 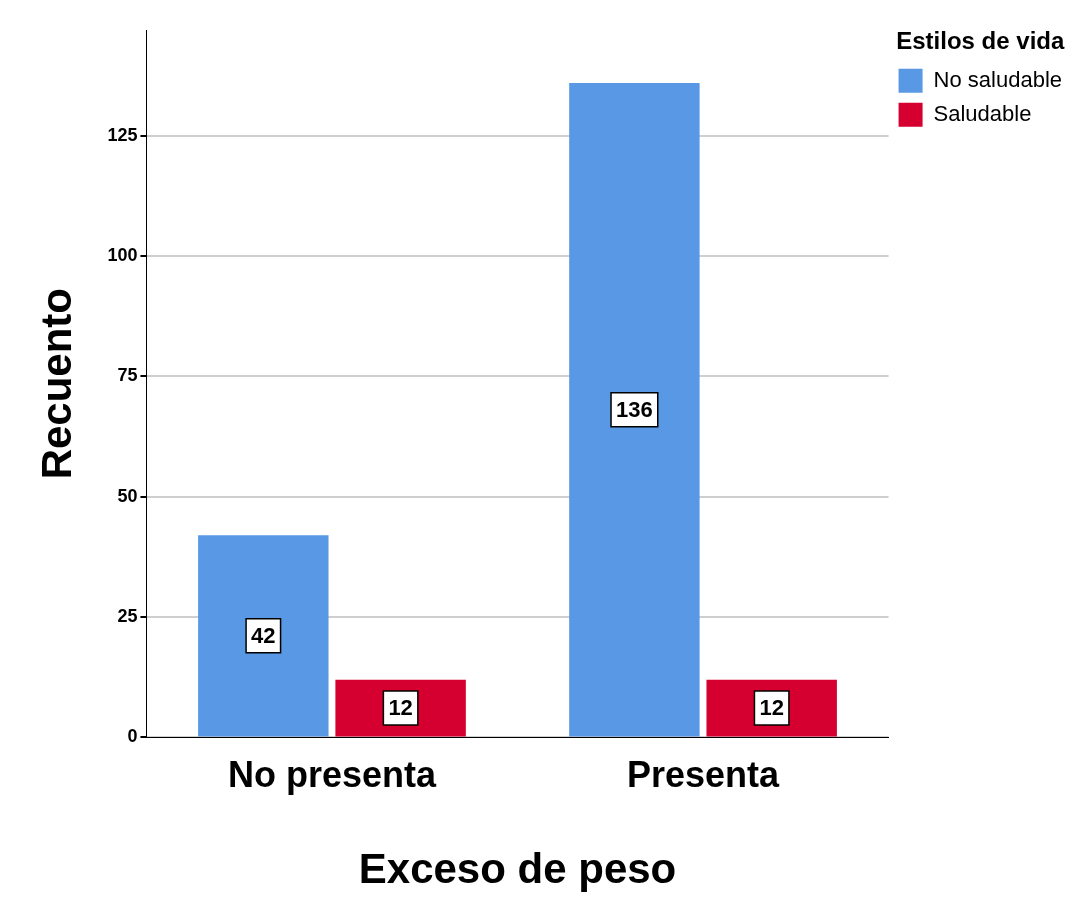 What do you see at coordinates (127, 495) in the screenshot?
I see `y-tick-label: 50` at bounding box center [127, 495].